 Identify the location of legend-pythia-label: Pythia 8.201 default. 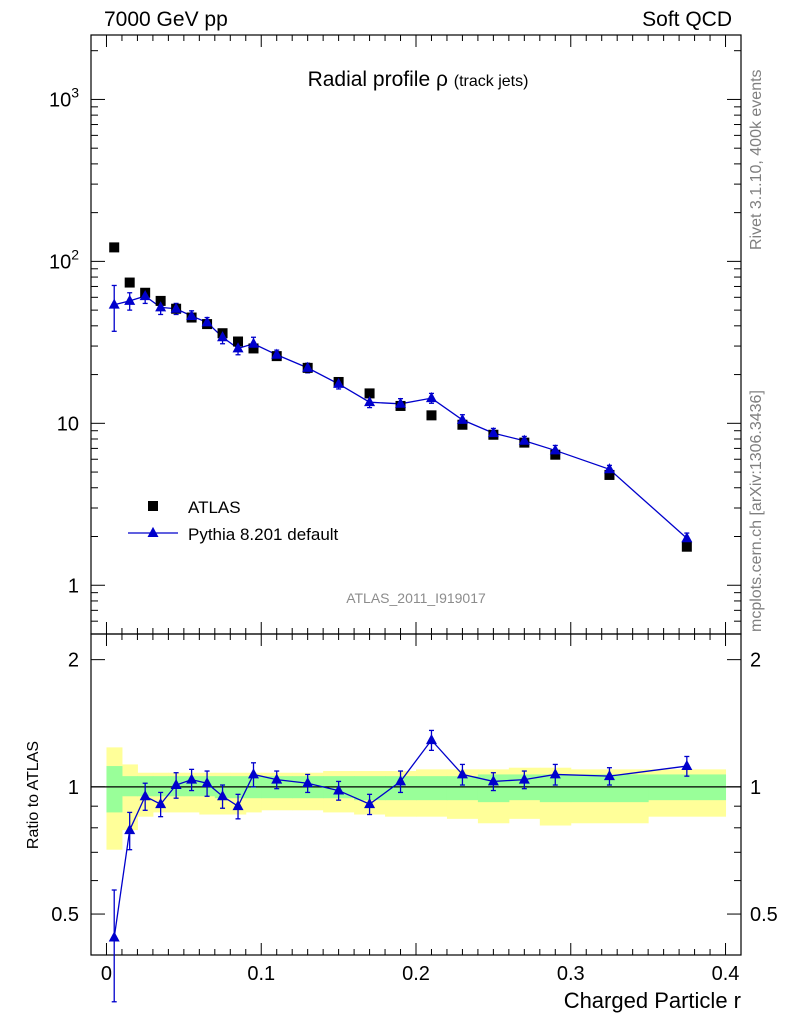
(263, 534).